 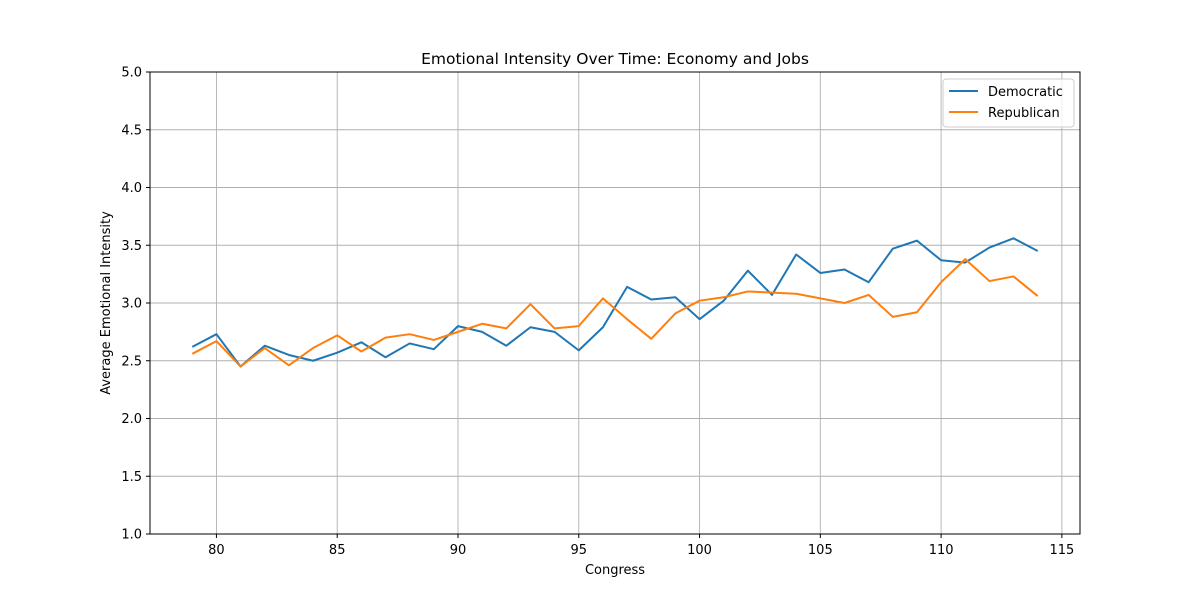 I want to click on y-axis: 1.0 1.5 2.0 2.5 3.0 3.5 4.0 4.5 5.0, so click(x=135, y=304).